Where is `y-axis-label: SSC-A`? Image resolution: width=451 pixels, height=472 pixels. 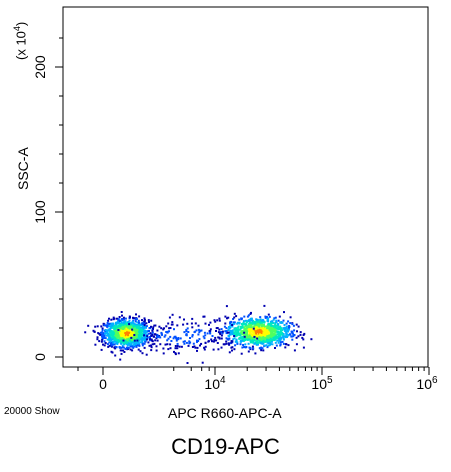
y-axis-label: SSC-A is located at coordinates (23, 168).